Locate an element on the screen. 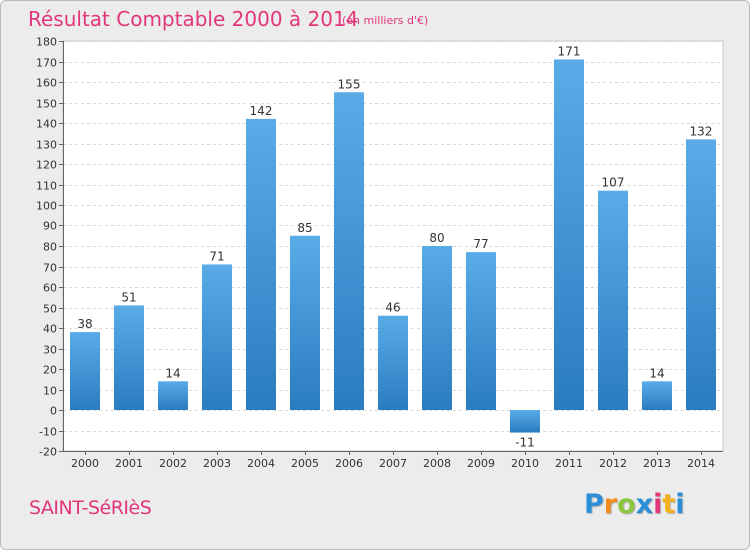 The image size is (750, 550). y-tick-label: -20 is located at coordinates (48, 452).